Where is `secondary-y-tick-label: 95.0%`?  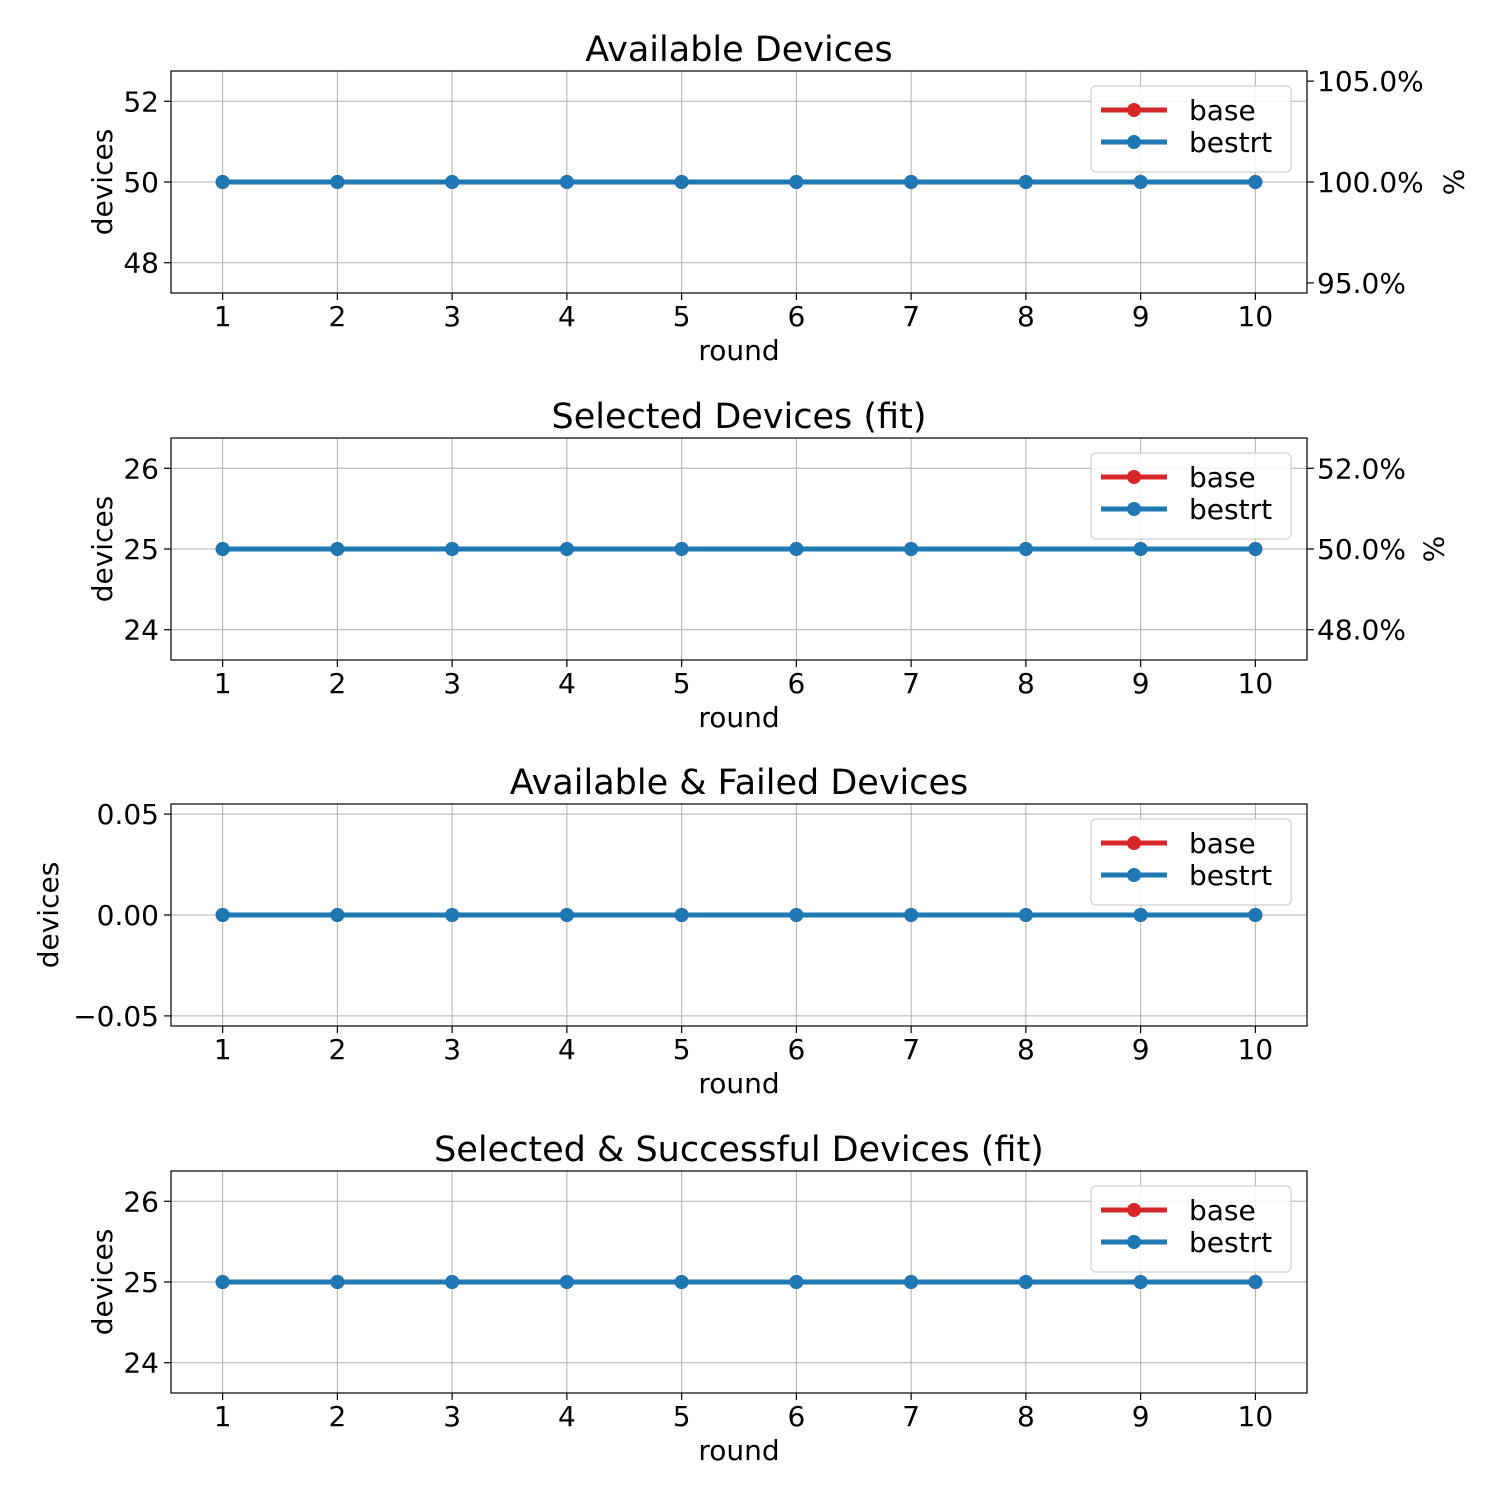 secondary-y-tick-label: 95.0% is located at coordinates (1361, 283).